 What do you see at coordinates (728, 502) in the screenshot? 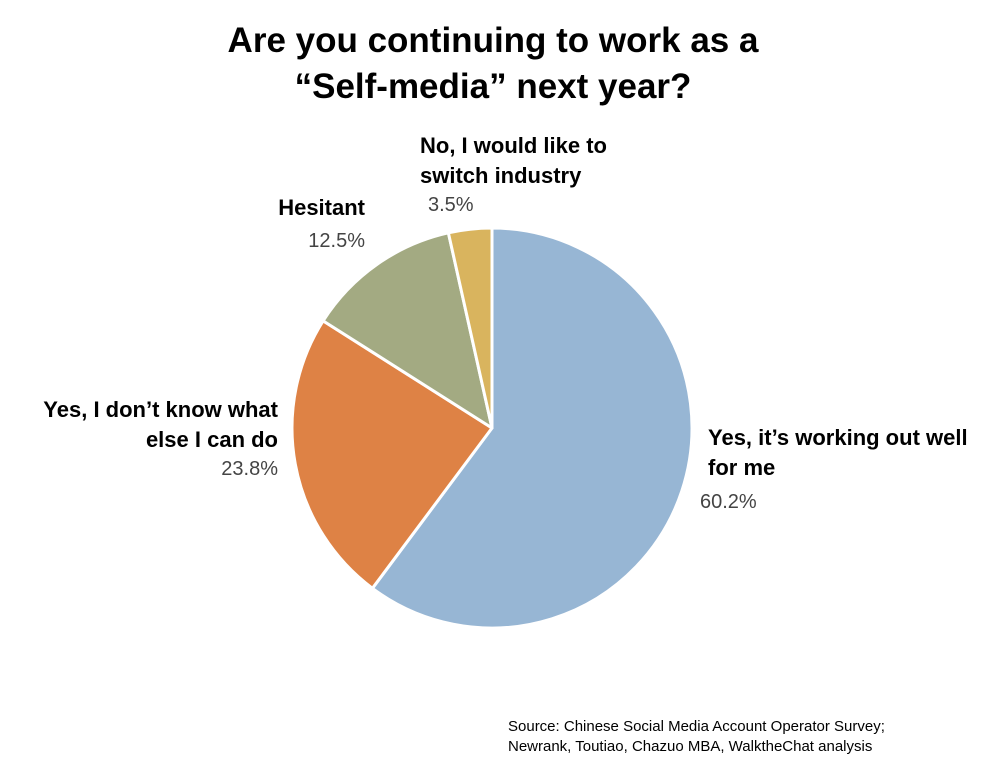
I see `value-label: 60.2%` at bounding box center [728, 502].